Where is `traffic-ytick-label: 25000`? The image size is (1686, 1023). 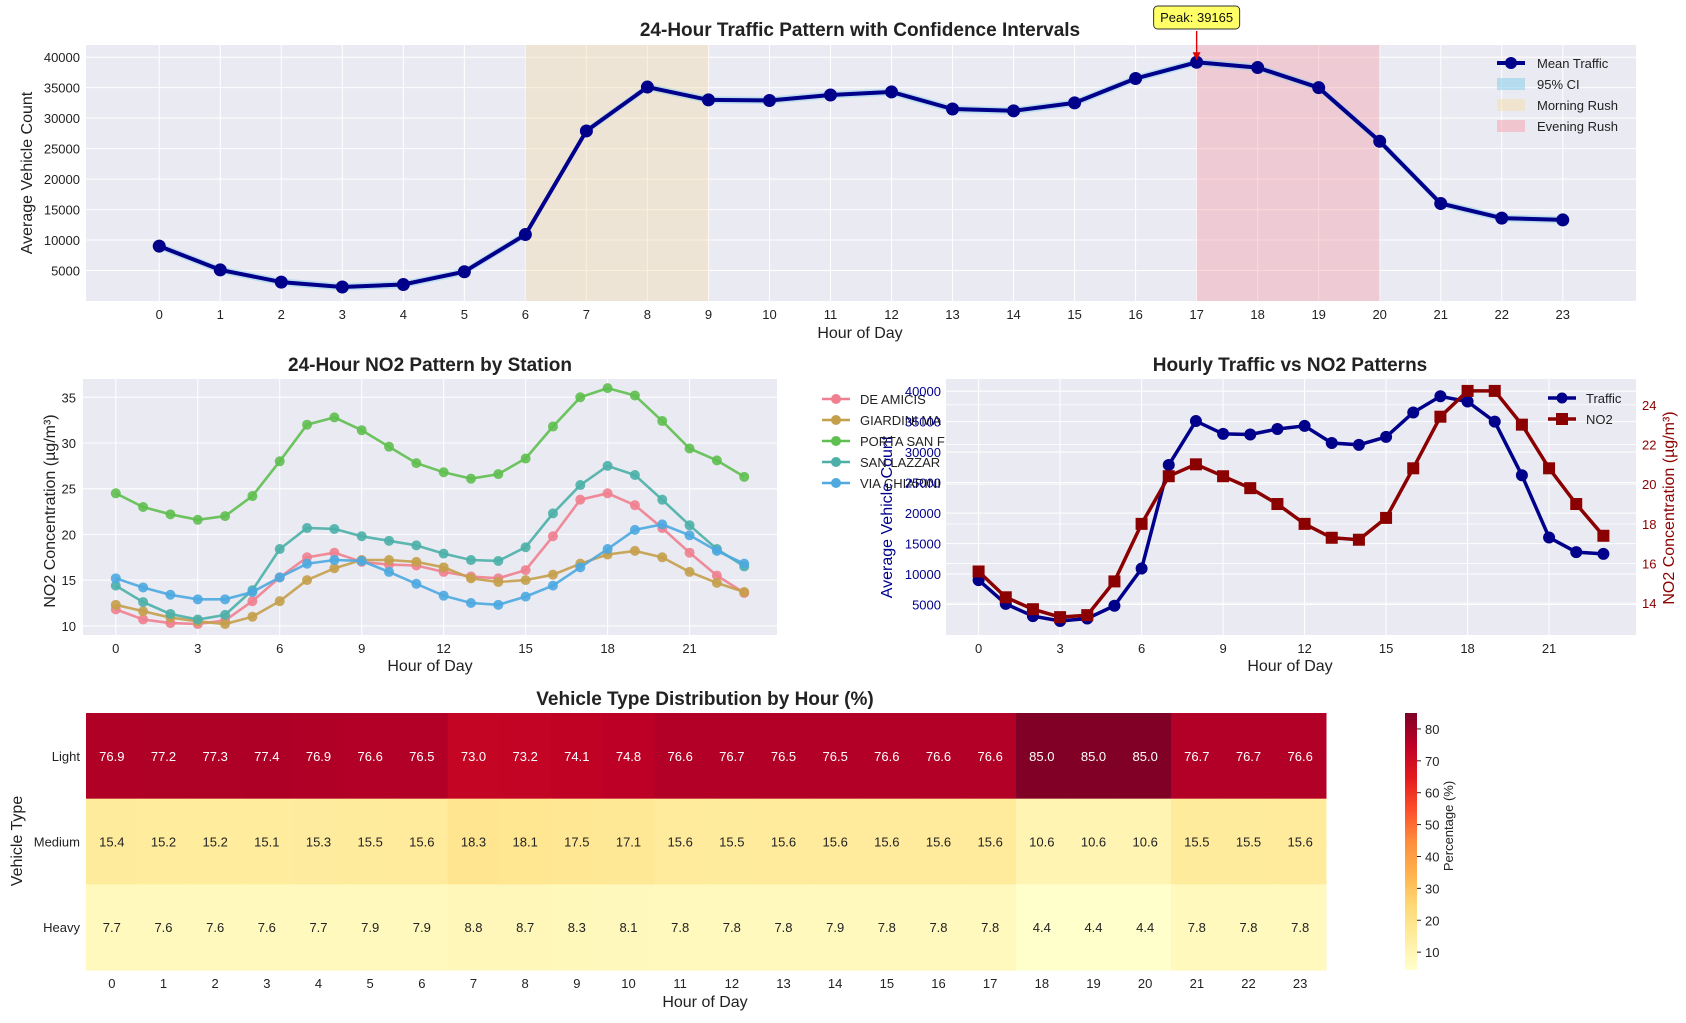 traffic-ytick-label: 25000 is located at coordinates (62, 149).